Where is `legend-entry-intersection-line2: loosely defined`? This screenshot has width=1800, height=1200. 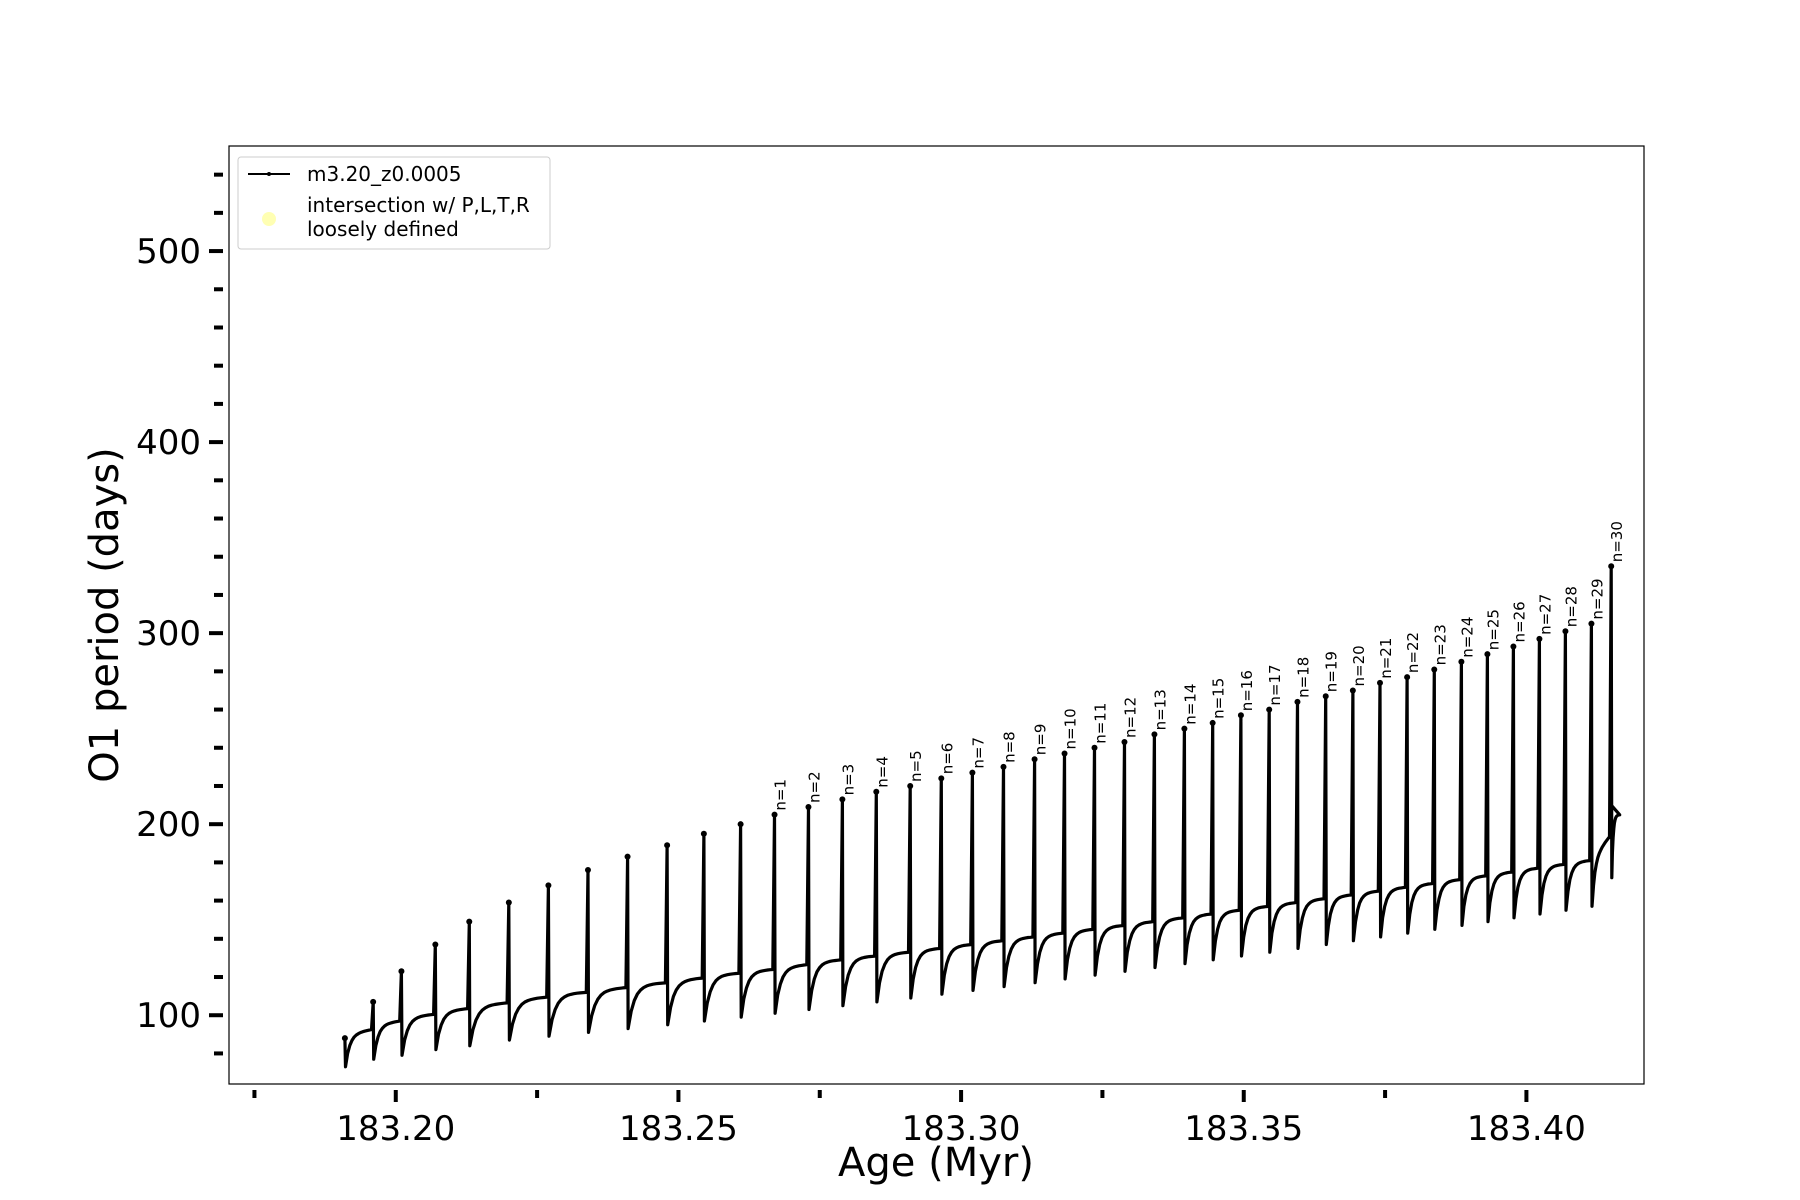 legend-entry-intersection-line2: loosely defined is located at coordinates (383, 229).